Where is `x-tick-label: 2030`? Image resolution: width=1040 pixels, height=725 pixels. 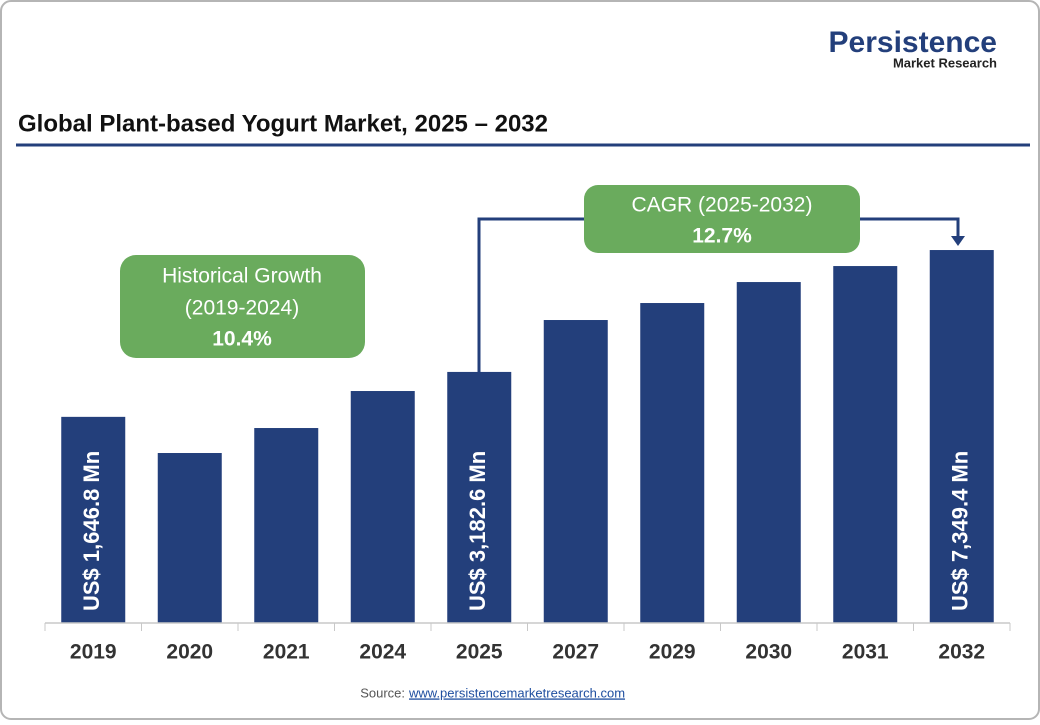 x-tick-label: 2030 is located at coordinates (768, 652).